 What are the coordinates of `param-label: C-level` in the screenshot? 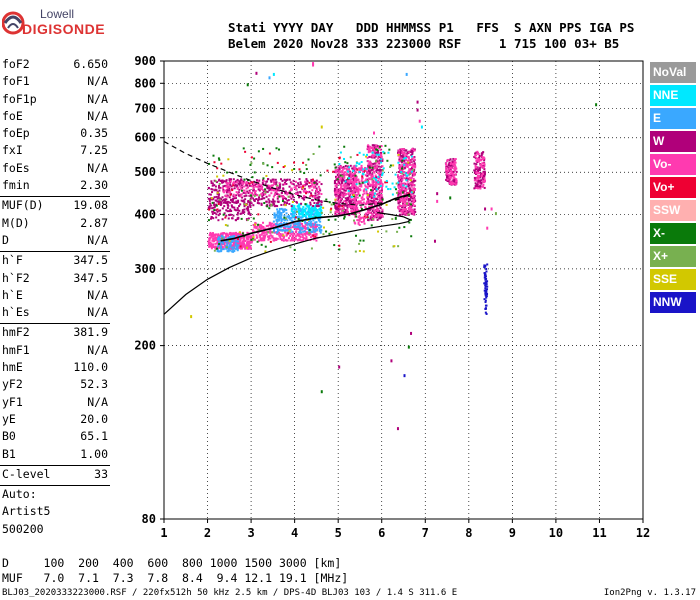 It's located at (26, 473).